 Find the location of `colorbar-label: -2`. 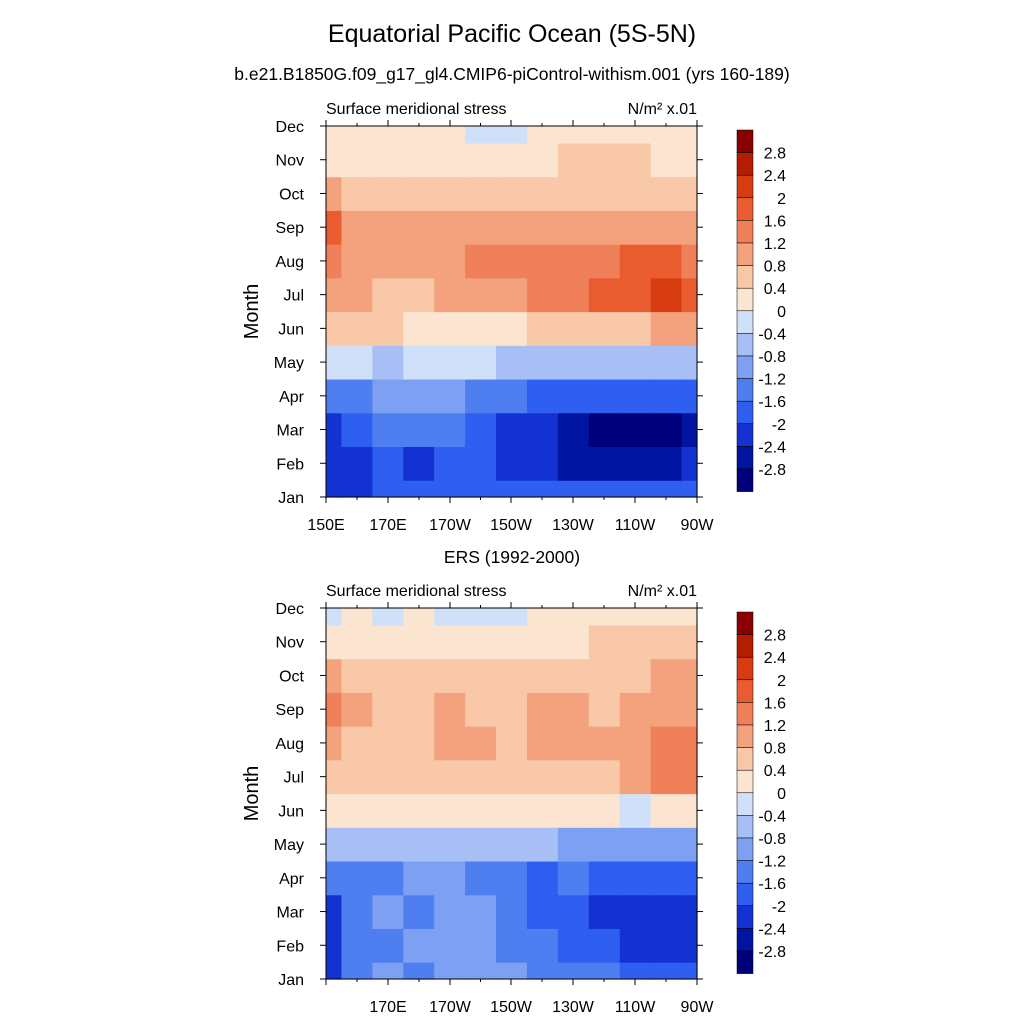

colorbar-label: -2 is located at coordinates (779, 425).